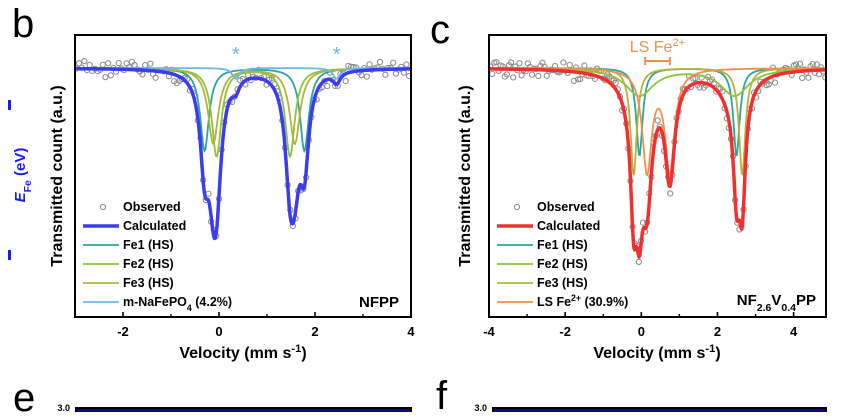 This screenshot has height=420, width=855. What do you see at coordinates (576, 298) in the screenshot?
I see `legend-label-part: 2+` at bounding box center [576, 298].